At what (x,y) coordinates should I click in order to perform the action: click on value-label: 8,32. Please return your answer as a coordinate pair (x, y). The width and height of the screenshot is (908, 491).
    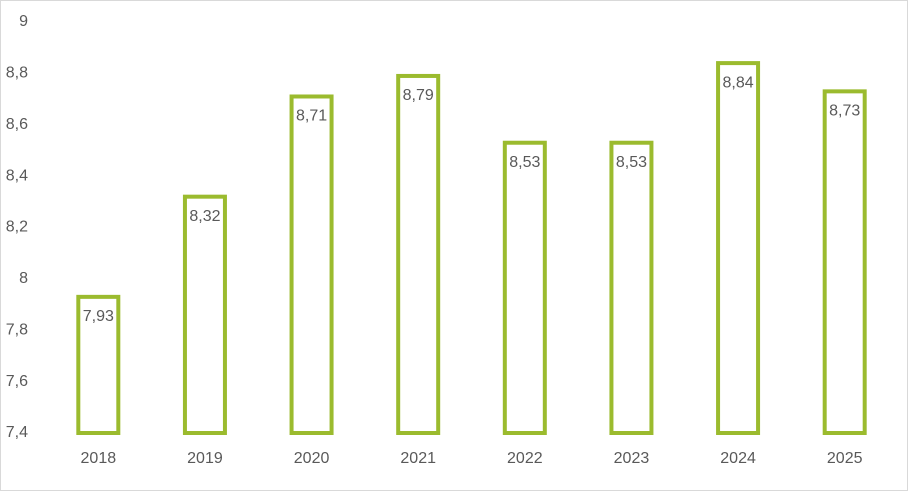
    Looking at the image, I should click on (204, 216).